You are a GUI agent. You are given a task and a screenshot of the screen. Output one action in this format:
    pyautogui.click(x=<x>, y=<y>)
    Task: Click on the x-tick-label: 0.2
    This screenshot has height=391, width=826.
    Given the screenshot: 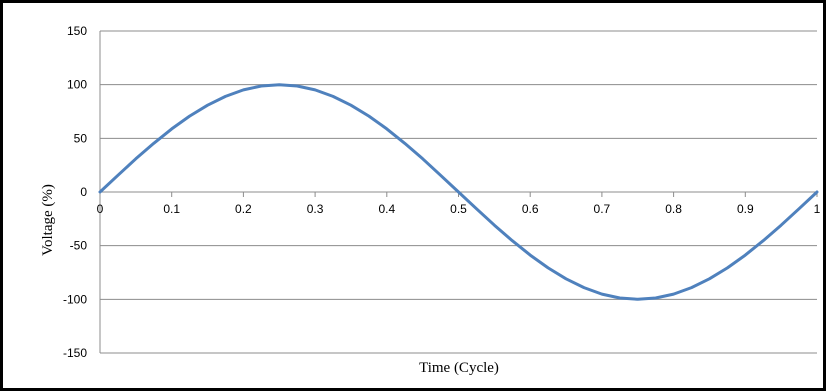 What is the action you would take?
    pyautogui.click(x=243, y=209)
    